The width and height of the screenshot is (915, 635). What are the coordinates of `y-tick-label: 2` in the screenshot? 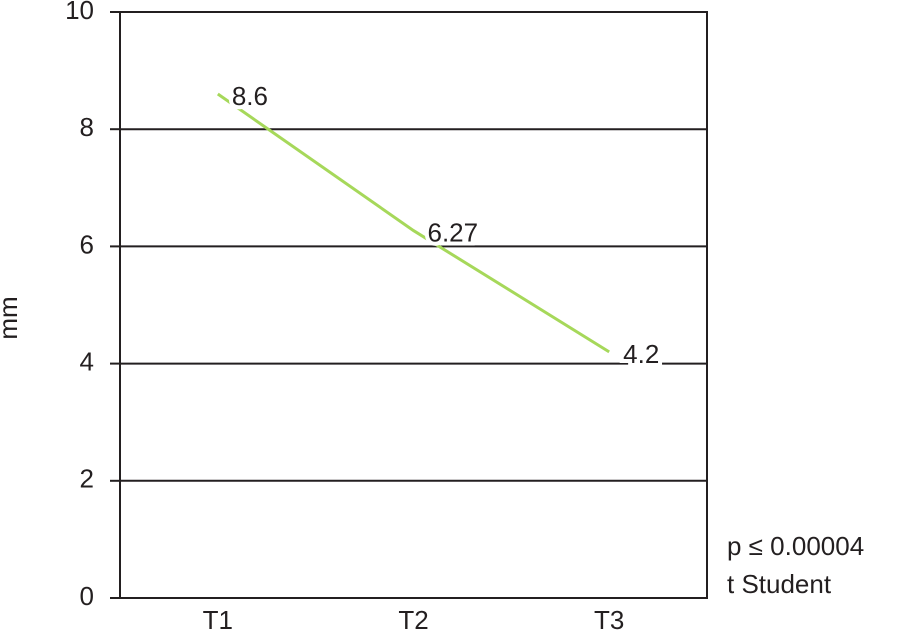 It's located at (87, 479).